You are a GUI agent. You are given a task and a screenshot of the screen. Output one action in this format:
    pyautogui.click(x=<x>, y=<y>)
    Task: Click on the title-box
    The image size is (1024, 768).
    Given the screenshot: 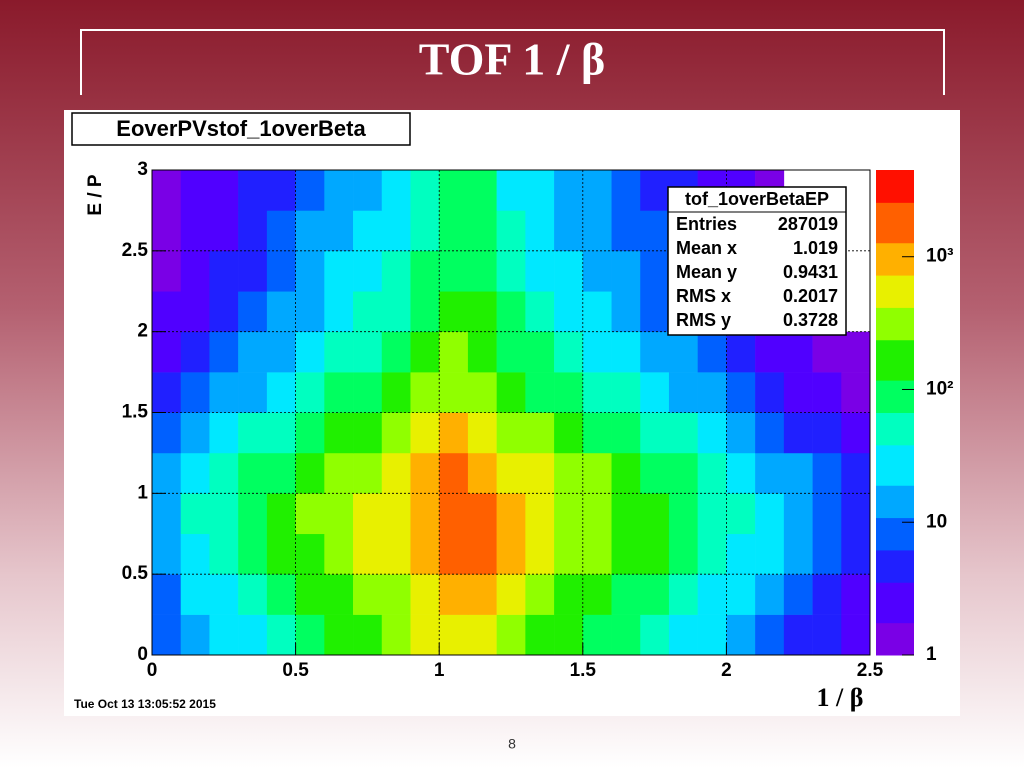 What is the action you would take?
    pyautogui.click(x=241, y=129)
    